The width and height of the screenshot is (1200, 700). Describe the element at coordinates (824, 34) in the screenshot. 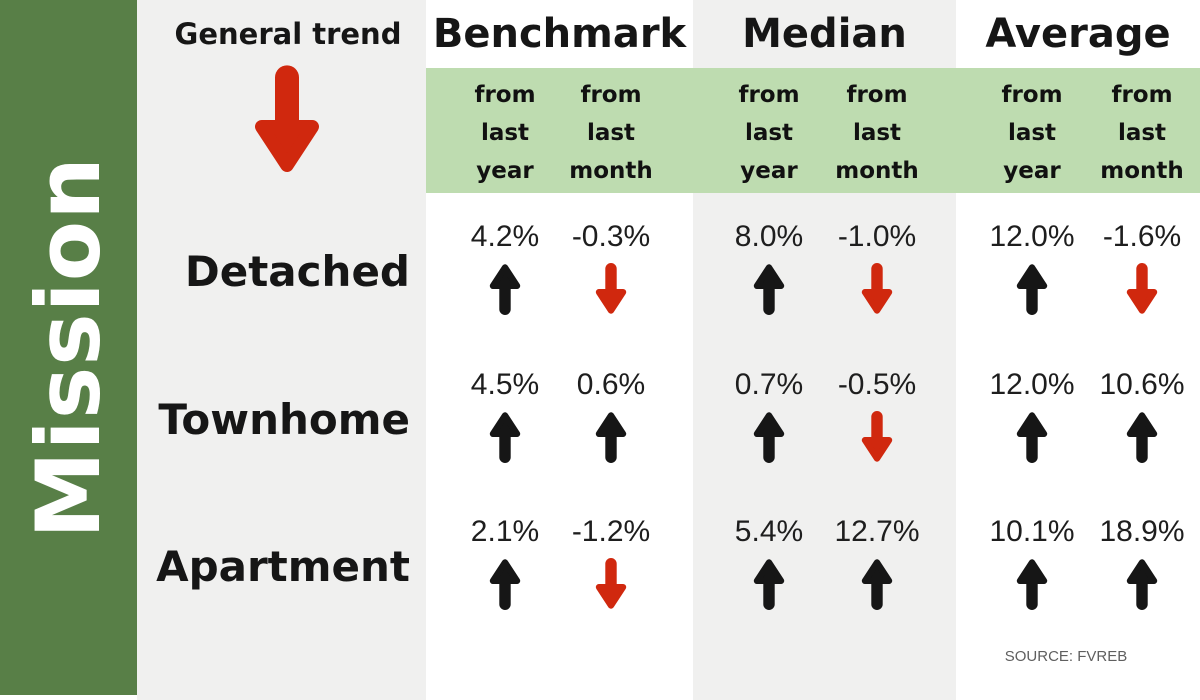

I see `group-title-median: Median` at that location.